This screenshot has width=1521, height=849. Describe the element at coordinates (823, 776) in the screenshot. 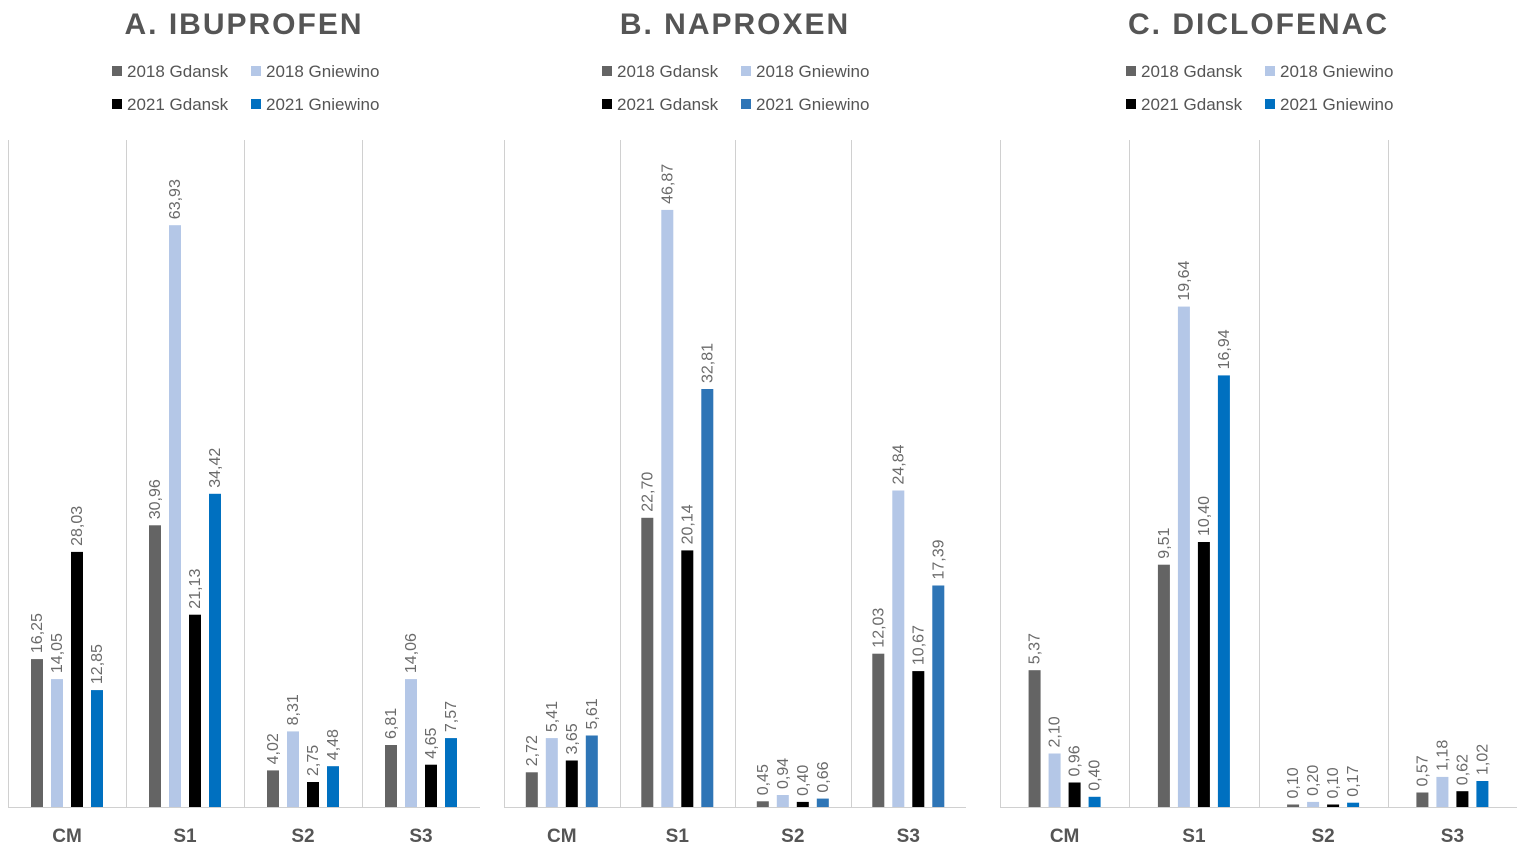

I see `data-label: 0,66` at that location.